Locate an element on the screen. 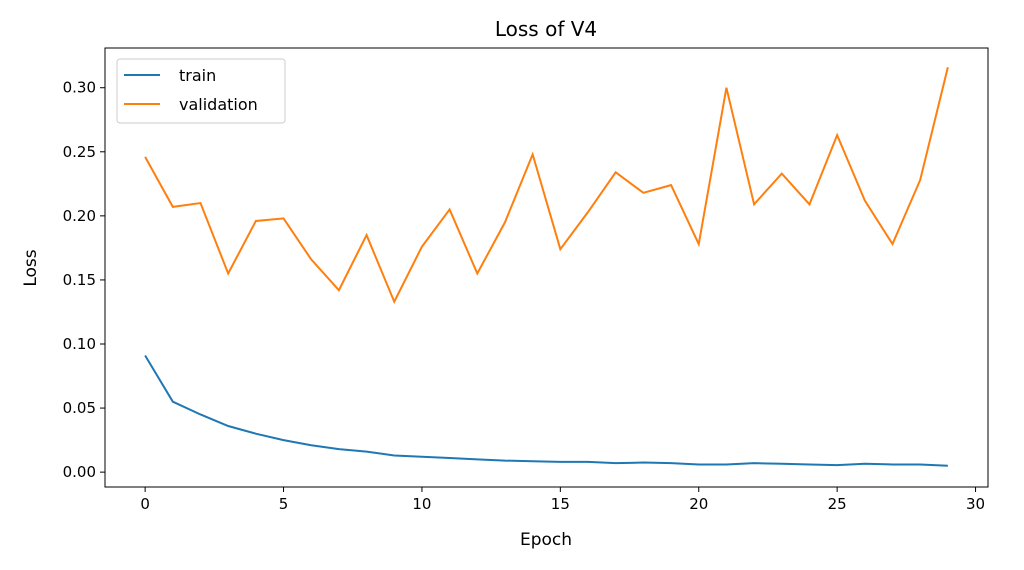  x-tick-label: 10 is located at coordinates (421, 504).